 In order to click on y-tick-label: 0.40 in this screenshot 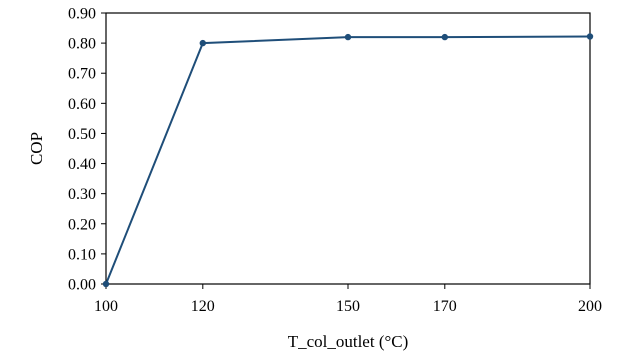, I will do `click(82, 164)`.